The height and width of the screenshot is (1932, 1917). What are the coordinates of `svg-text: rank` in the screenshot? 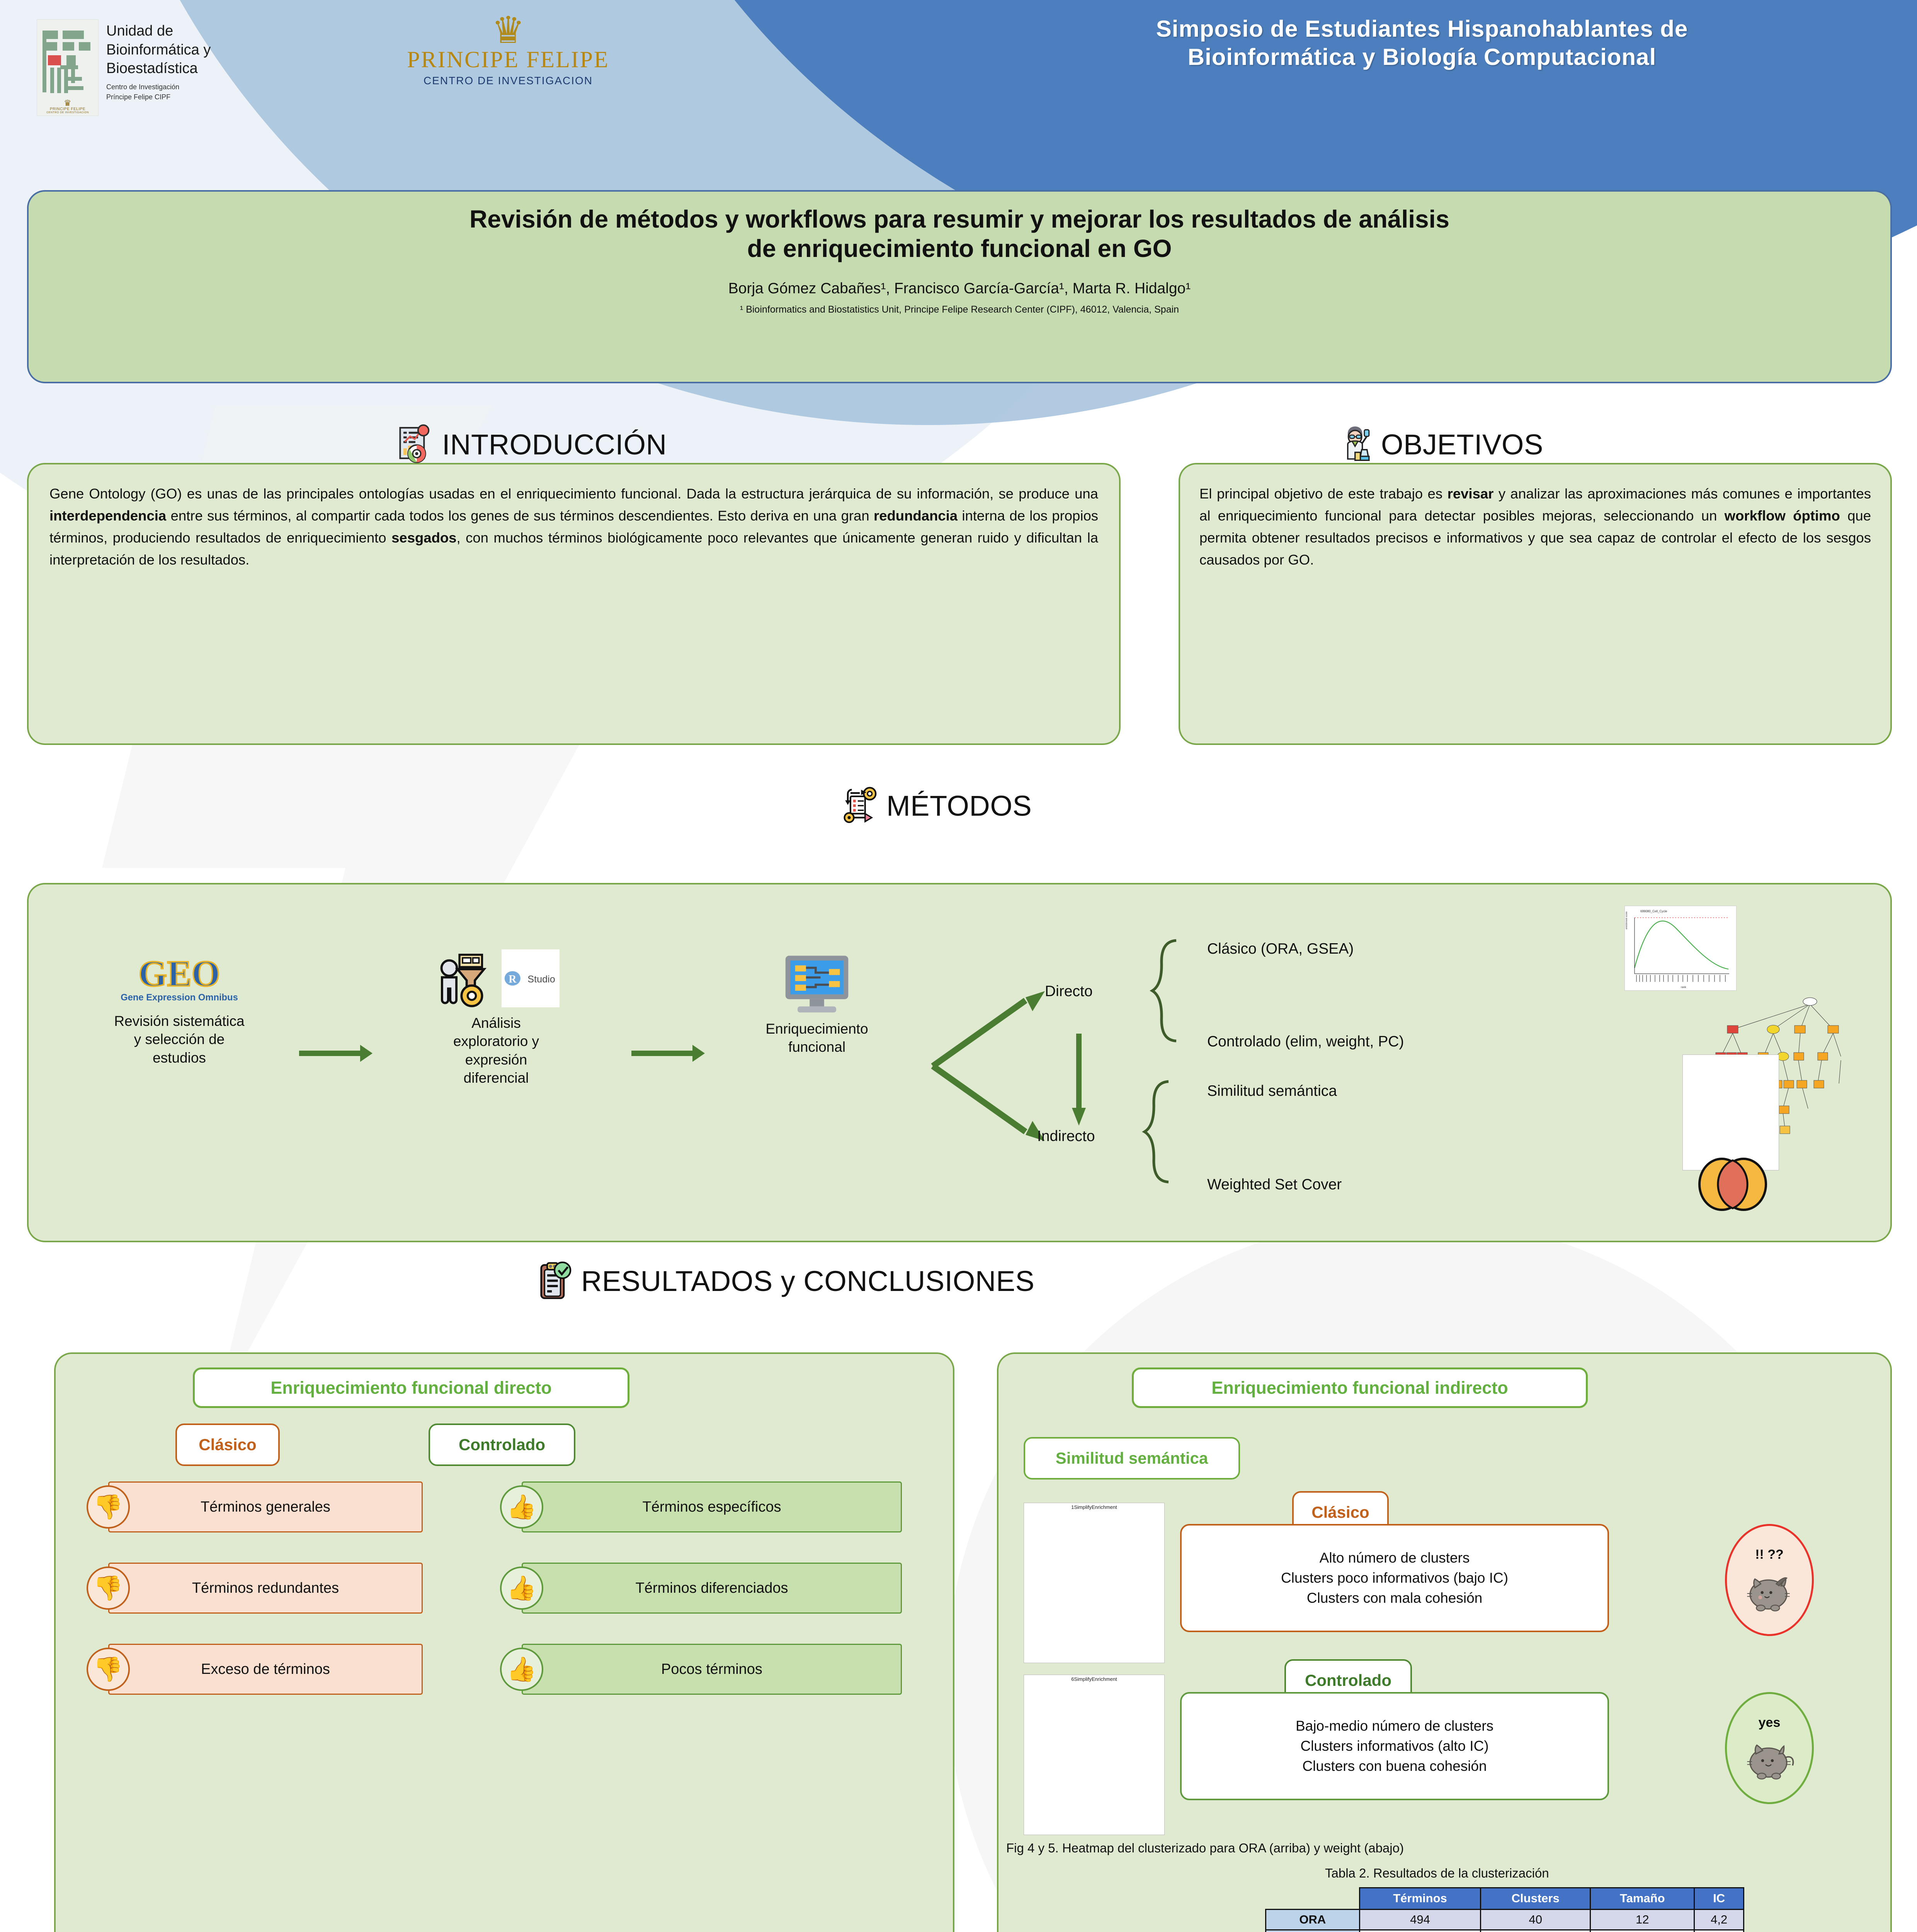 It's located at (1684, 988).